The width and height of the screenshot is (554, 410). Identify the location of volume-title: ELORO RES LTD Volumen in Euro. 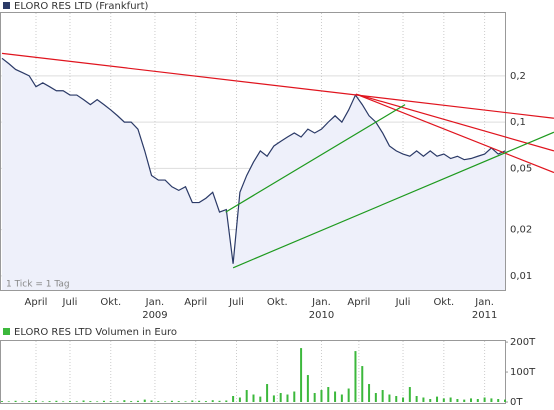
(95, 332).